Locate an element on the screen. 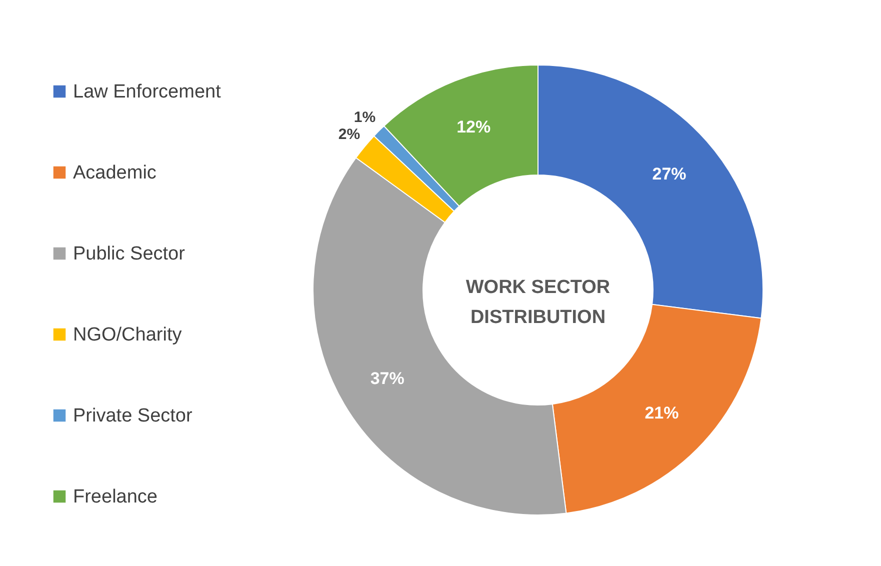 This screenshot has height=566, width=881. legend-label: Private Sector is located at coordinates (133, 416).